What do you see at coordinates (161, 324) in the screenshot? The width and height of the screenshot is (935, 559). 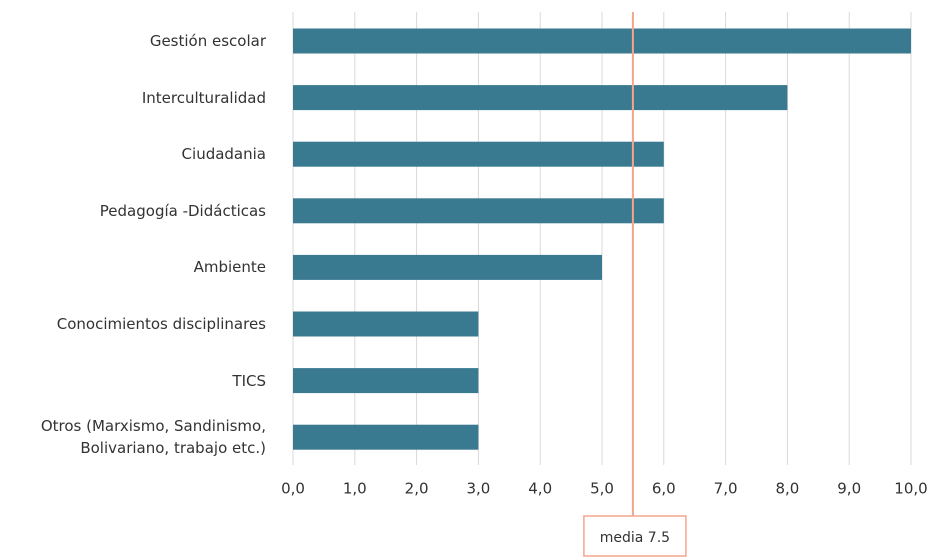 I see `y-tick-label: Conocimientos disciplinares` at bounding box center [161, 324].